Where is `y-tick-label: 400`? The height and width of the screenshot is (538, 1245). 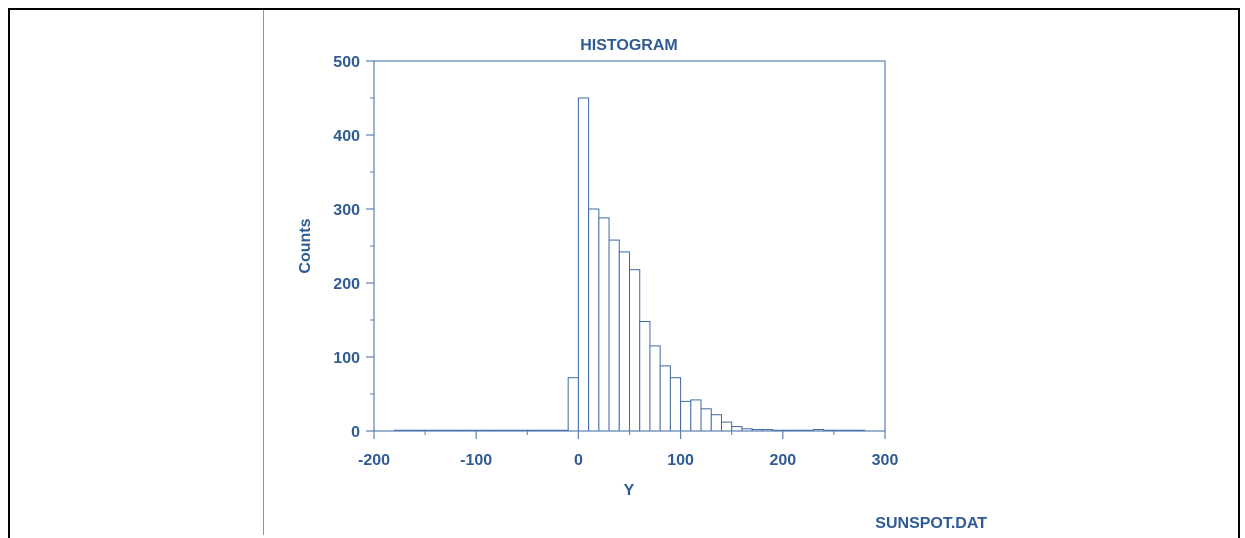 y-tick-label: 400 is located at coordinates (346, 136).